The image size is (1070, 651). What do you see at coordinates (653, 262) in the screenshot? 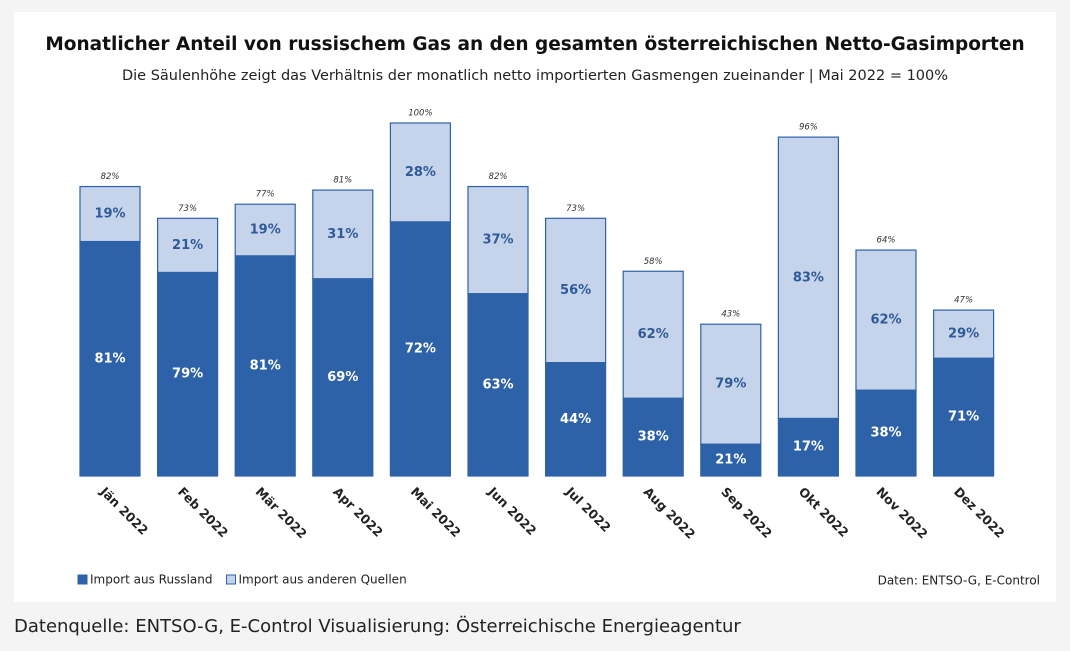
I see `total-label: 58%` at bounding box center [653, 262].